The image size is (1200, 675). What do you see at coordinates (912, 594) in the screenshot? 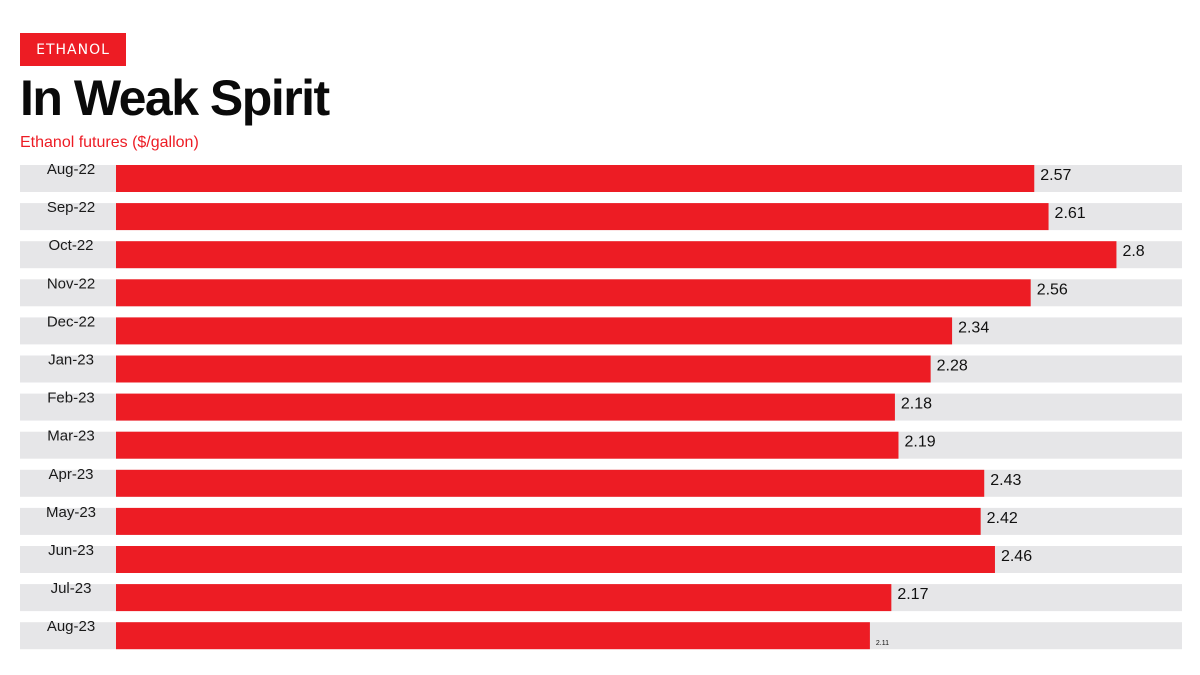
I see `value-label: 2.17` at bounding box center [912, 594].